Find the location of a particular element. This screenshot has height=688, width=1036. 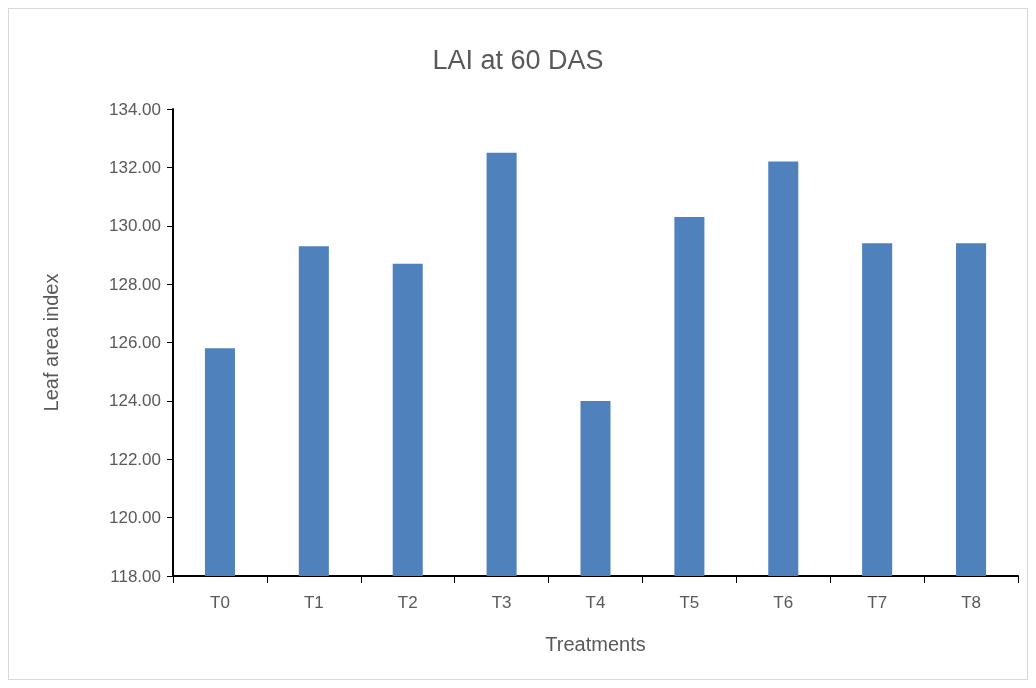

y-tick-label: 126.00 is located at coordinates (135, 342).